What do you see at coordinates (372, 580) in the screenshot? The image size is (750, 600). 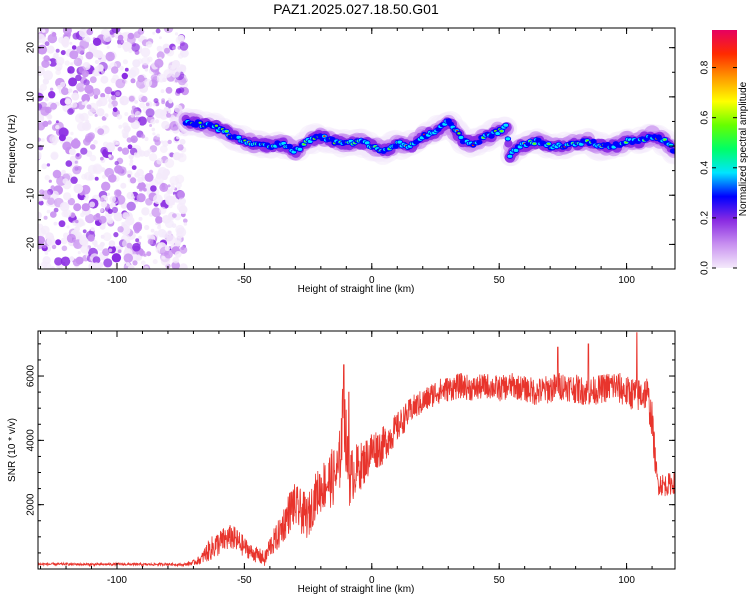 I see `x-tick-label: 0` at bounding box center [372, 580].